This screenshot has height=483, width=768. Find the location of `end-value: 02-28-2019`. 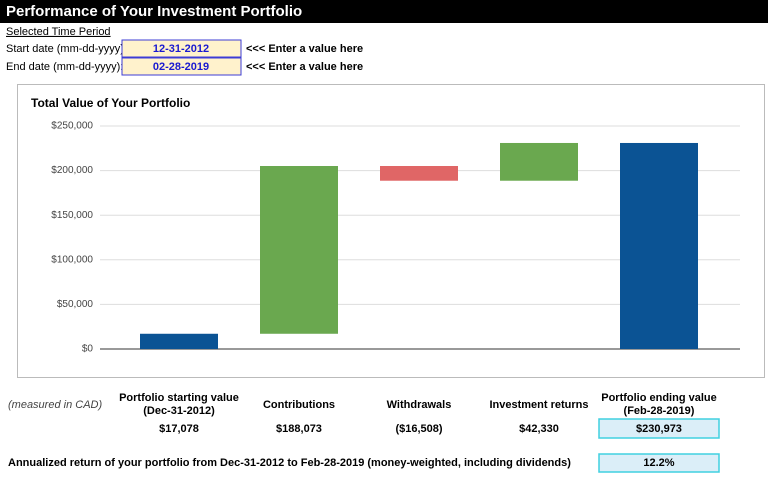

end-value: 02-28-2019 is located at coordinates (181, 67).